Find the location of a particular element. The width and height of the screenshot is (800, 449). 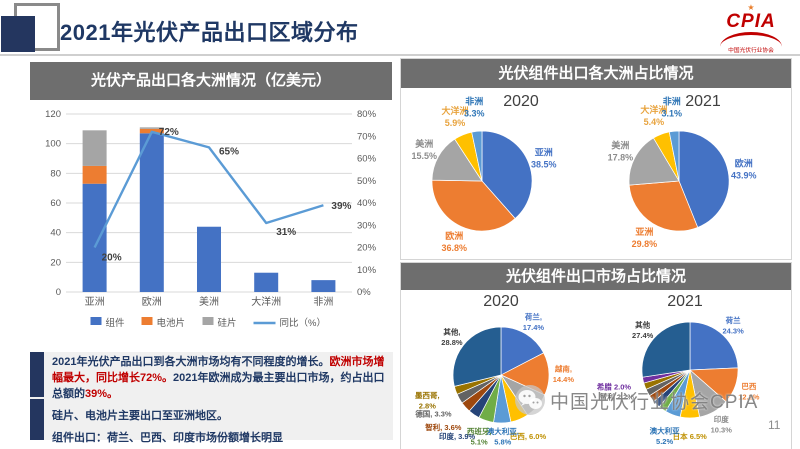

pie-slice-亚洲 is located at coordinates (663, 206).